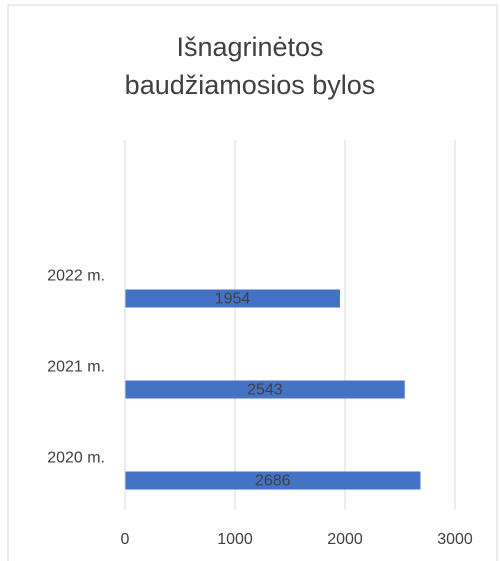  I want to click on data-label: 1954, so click(233, 299).